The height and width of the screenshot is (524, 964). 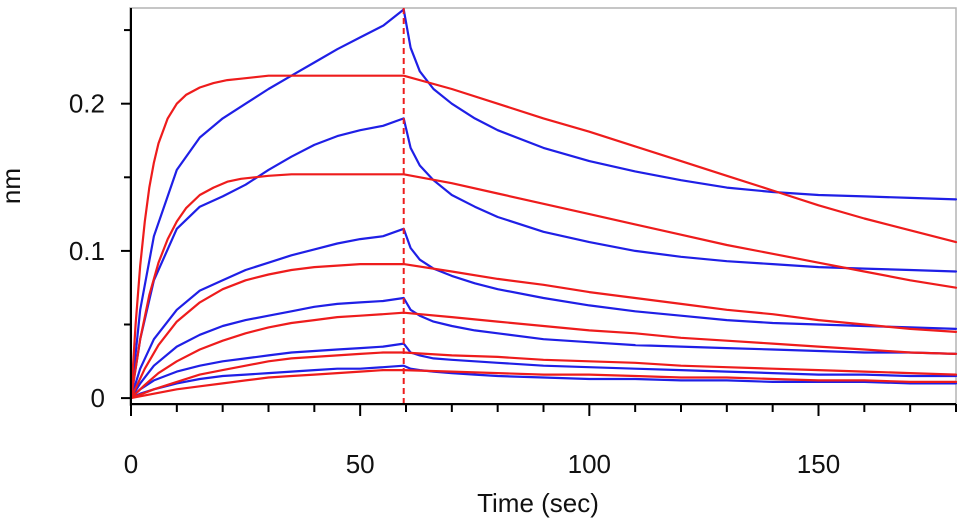 I want to click on x-tick-label: 150, so click(x=818, y=464).